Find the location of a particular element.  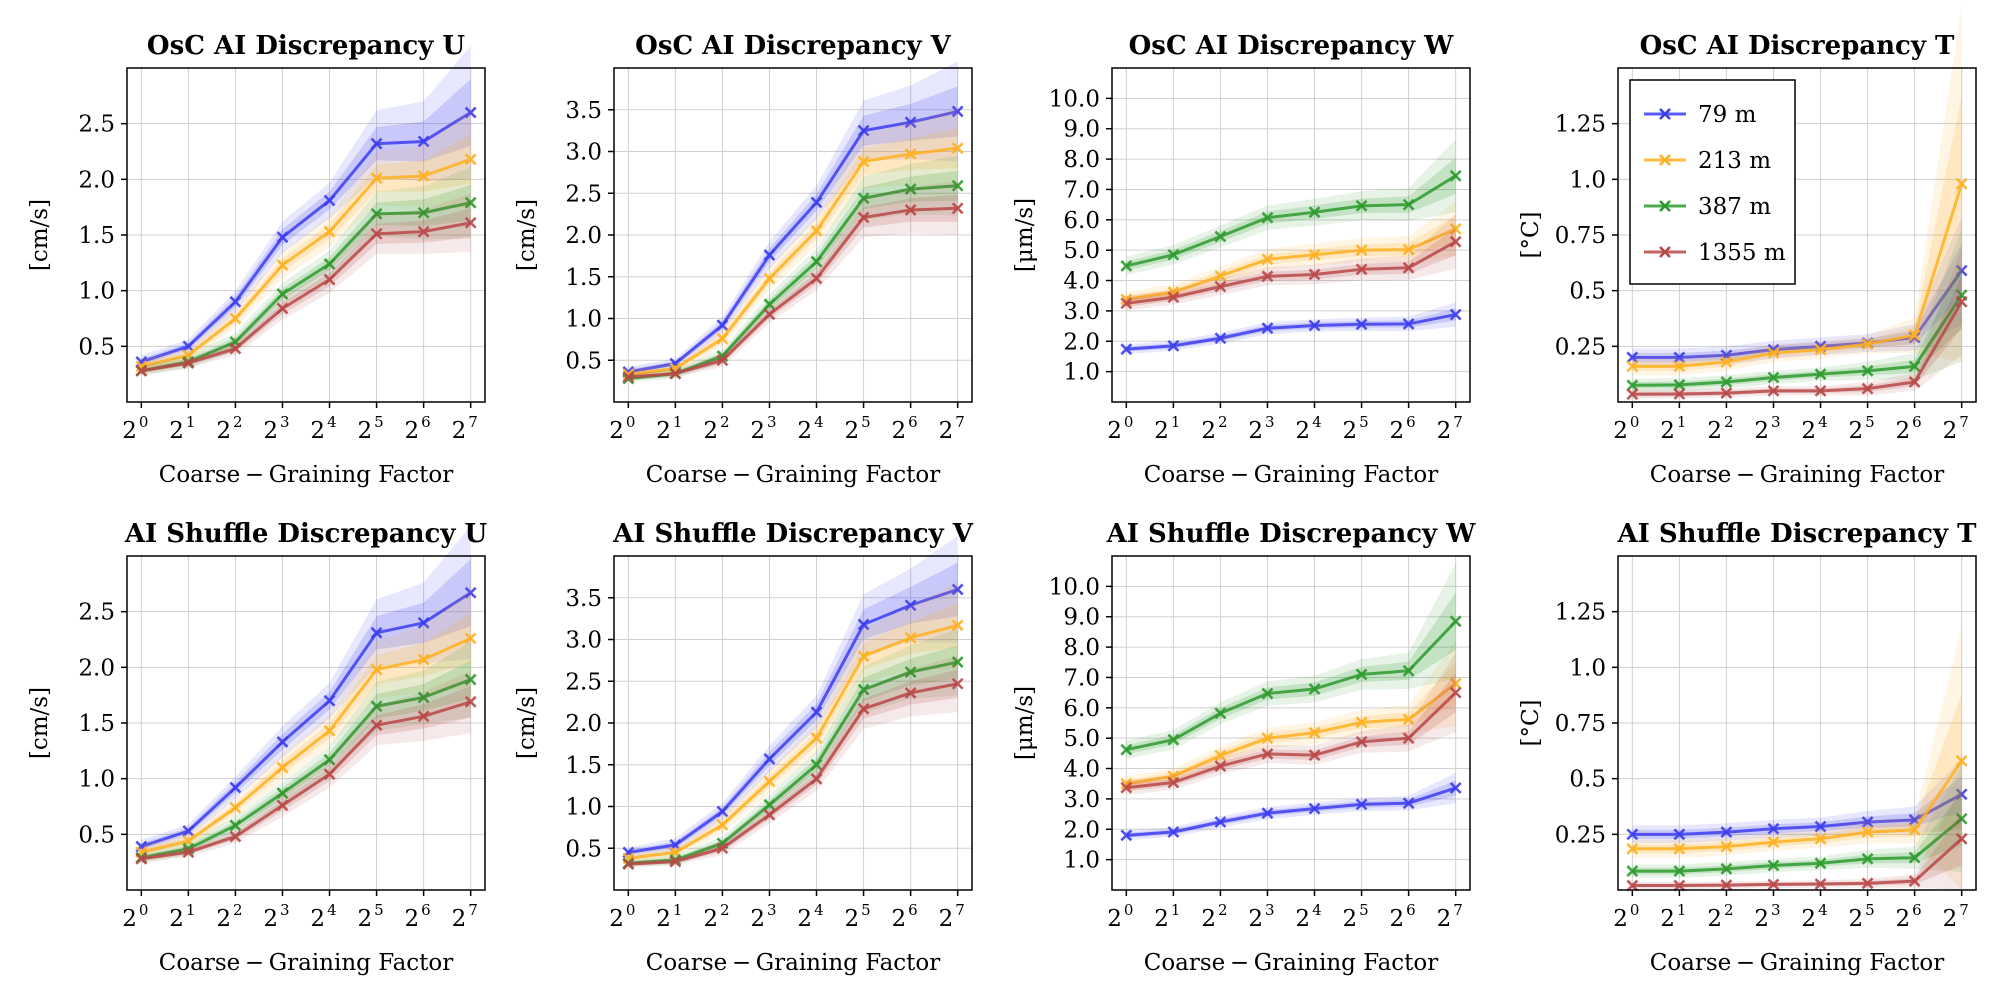

chart-7-ytick-label: 9.0 is located at coordinates (1081, 618).